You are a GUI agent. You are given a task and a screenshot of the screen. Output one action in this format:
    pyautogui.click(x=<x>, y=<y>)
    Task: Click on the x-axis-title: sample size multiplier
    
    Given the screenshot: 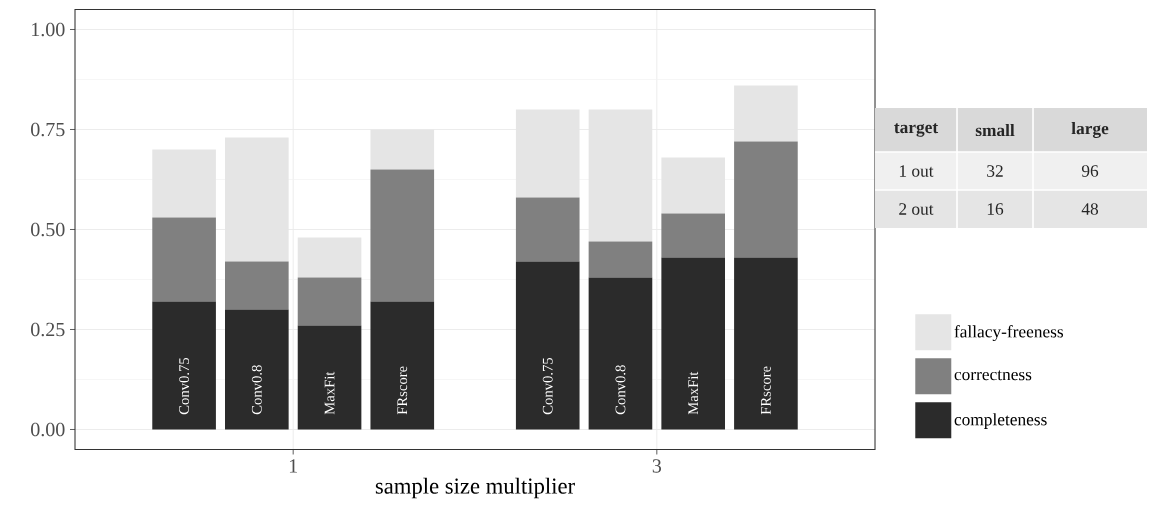 What is the action you would take?
    pyautogui.click(x=475, y=488)
    